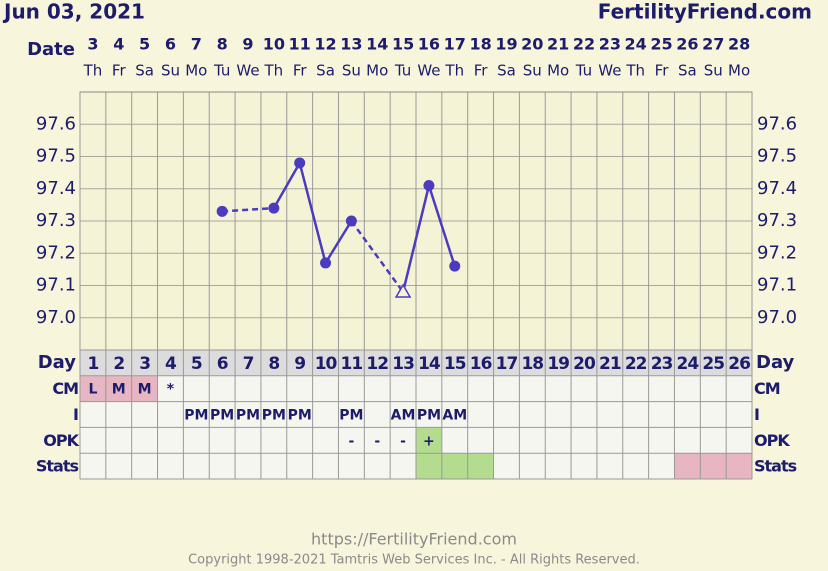 Image resolution: width=828 pixels, height=571 pixels. Describe the element at coordinates (92, 44) in the screenshot. I see `date-number: 3` at that location.